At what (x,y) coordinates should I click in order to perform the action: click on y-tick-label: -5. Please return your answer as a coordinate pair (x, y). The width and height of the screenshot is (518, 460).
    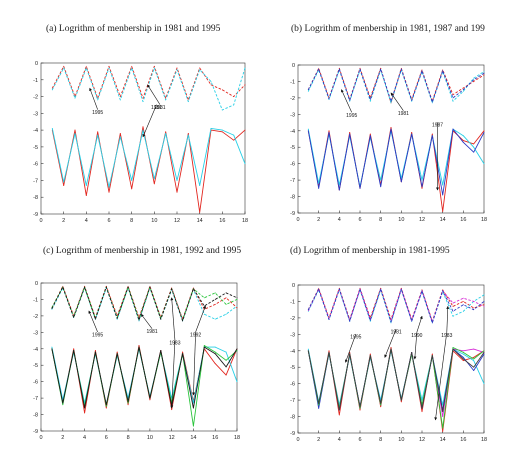
    Looking at the image, I should click on (35, 148).